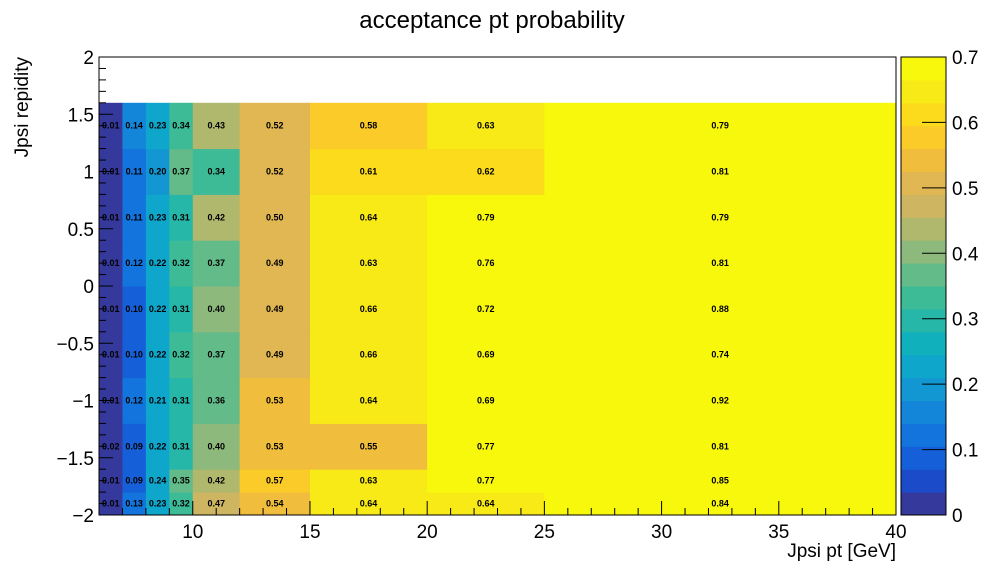 The width and height of the screenshot is (996, 572). I want to click on cell-value-label: 0.36, so click(216, 401).